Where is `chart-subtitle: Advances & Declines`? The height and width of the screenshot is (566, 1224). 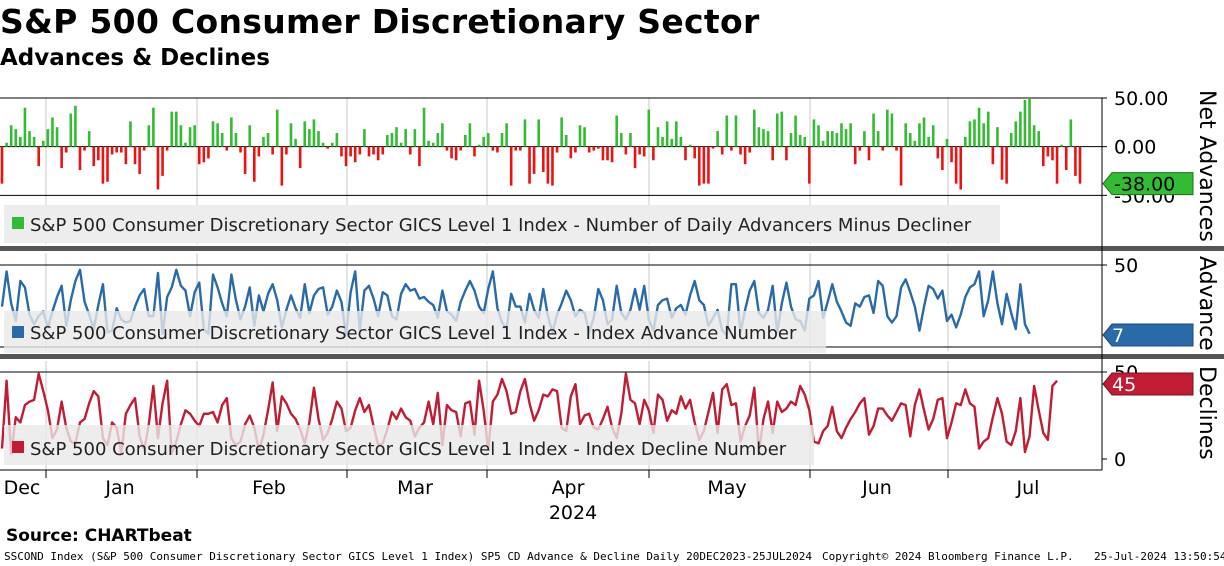 chart-subtitle: Advances & Declines is located at coordinates (135, 58).